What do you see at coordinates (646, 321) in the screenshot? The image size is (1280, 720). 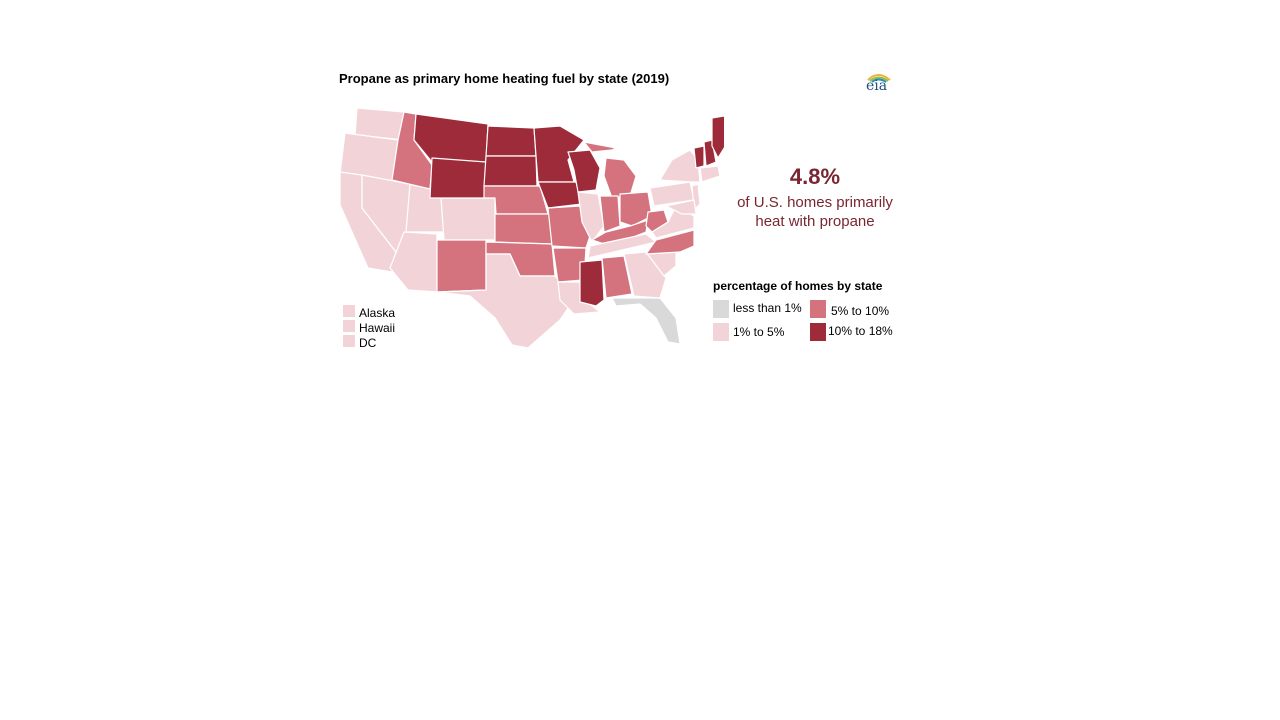 I see `state-florida` at bounding box center [646, 321].